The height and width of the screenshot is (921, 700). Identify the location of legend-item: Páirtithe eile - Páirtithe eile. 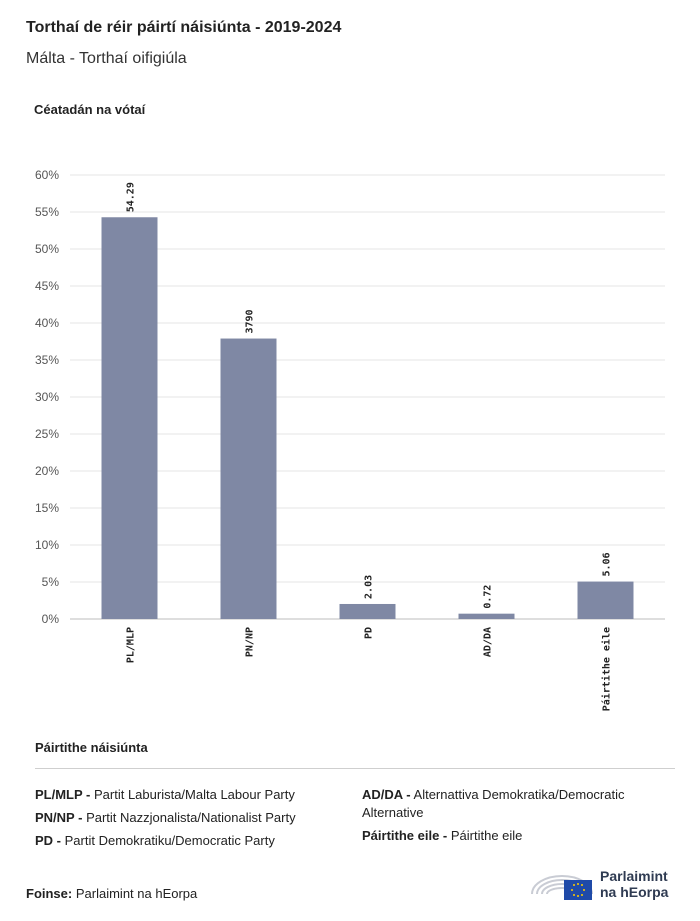
(517, 836).